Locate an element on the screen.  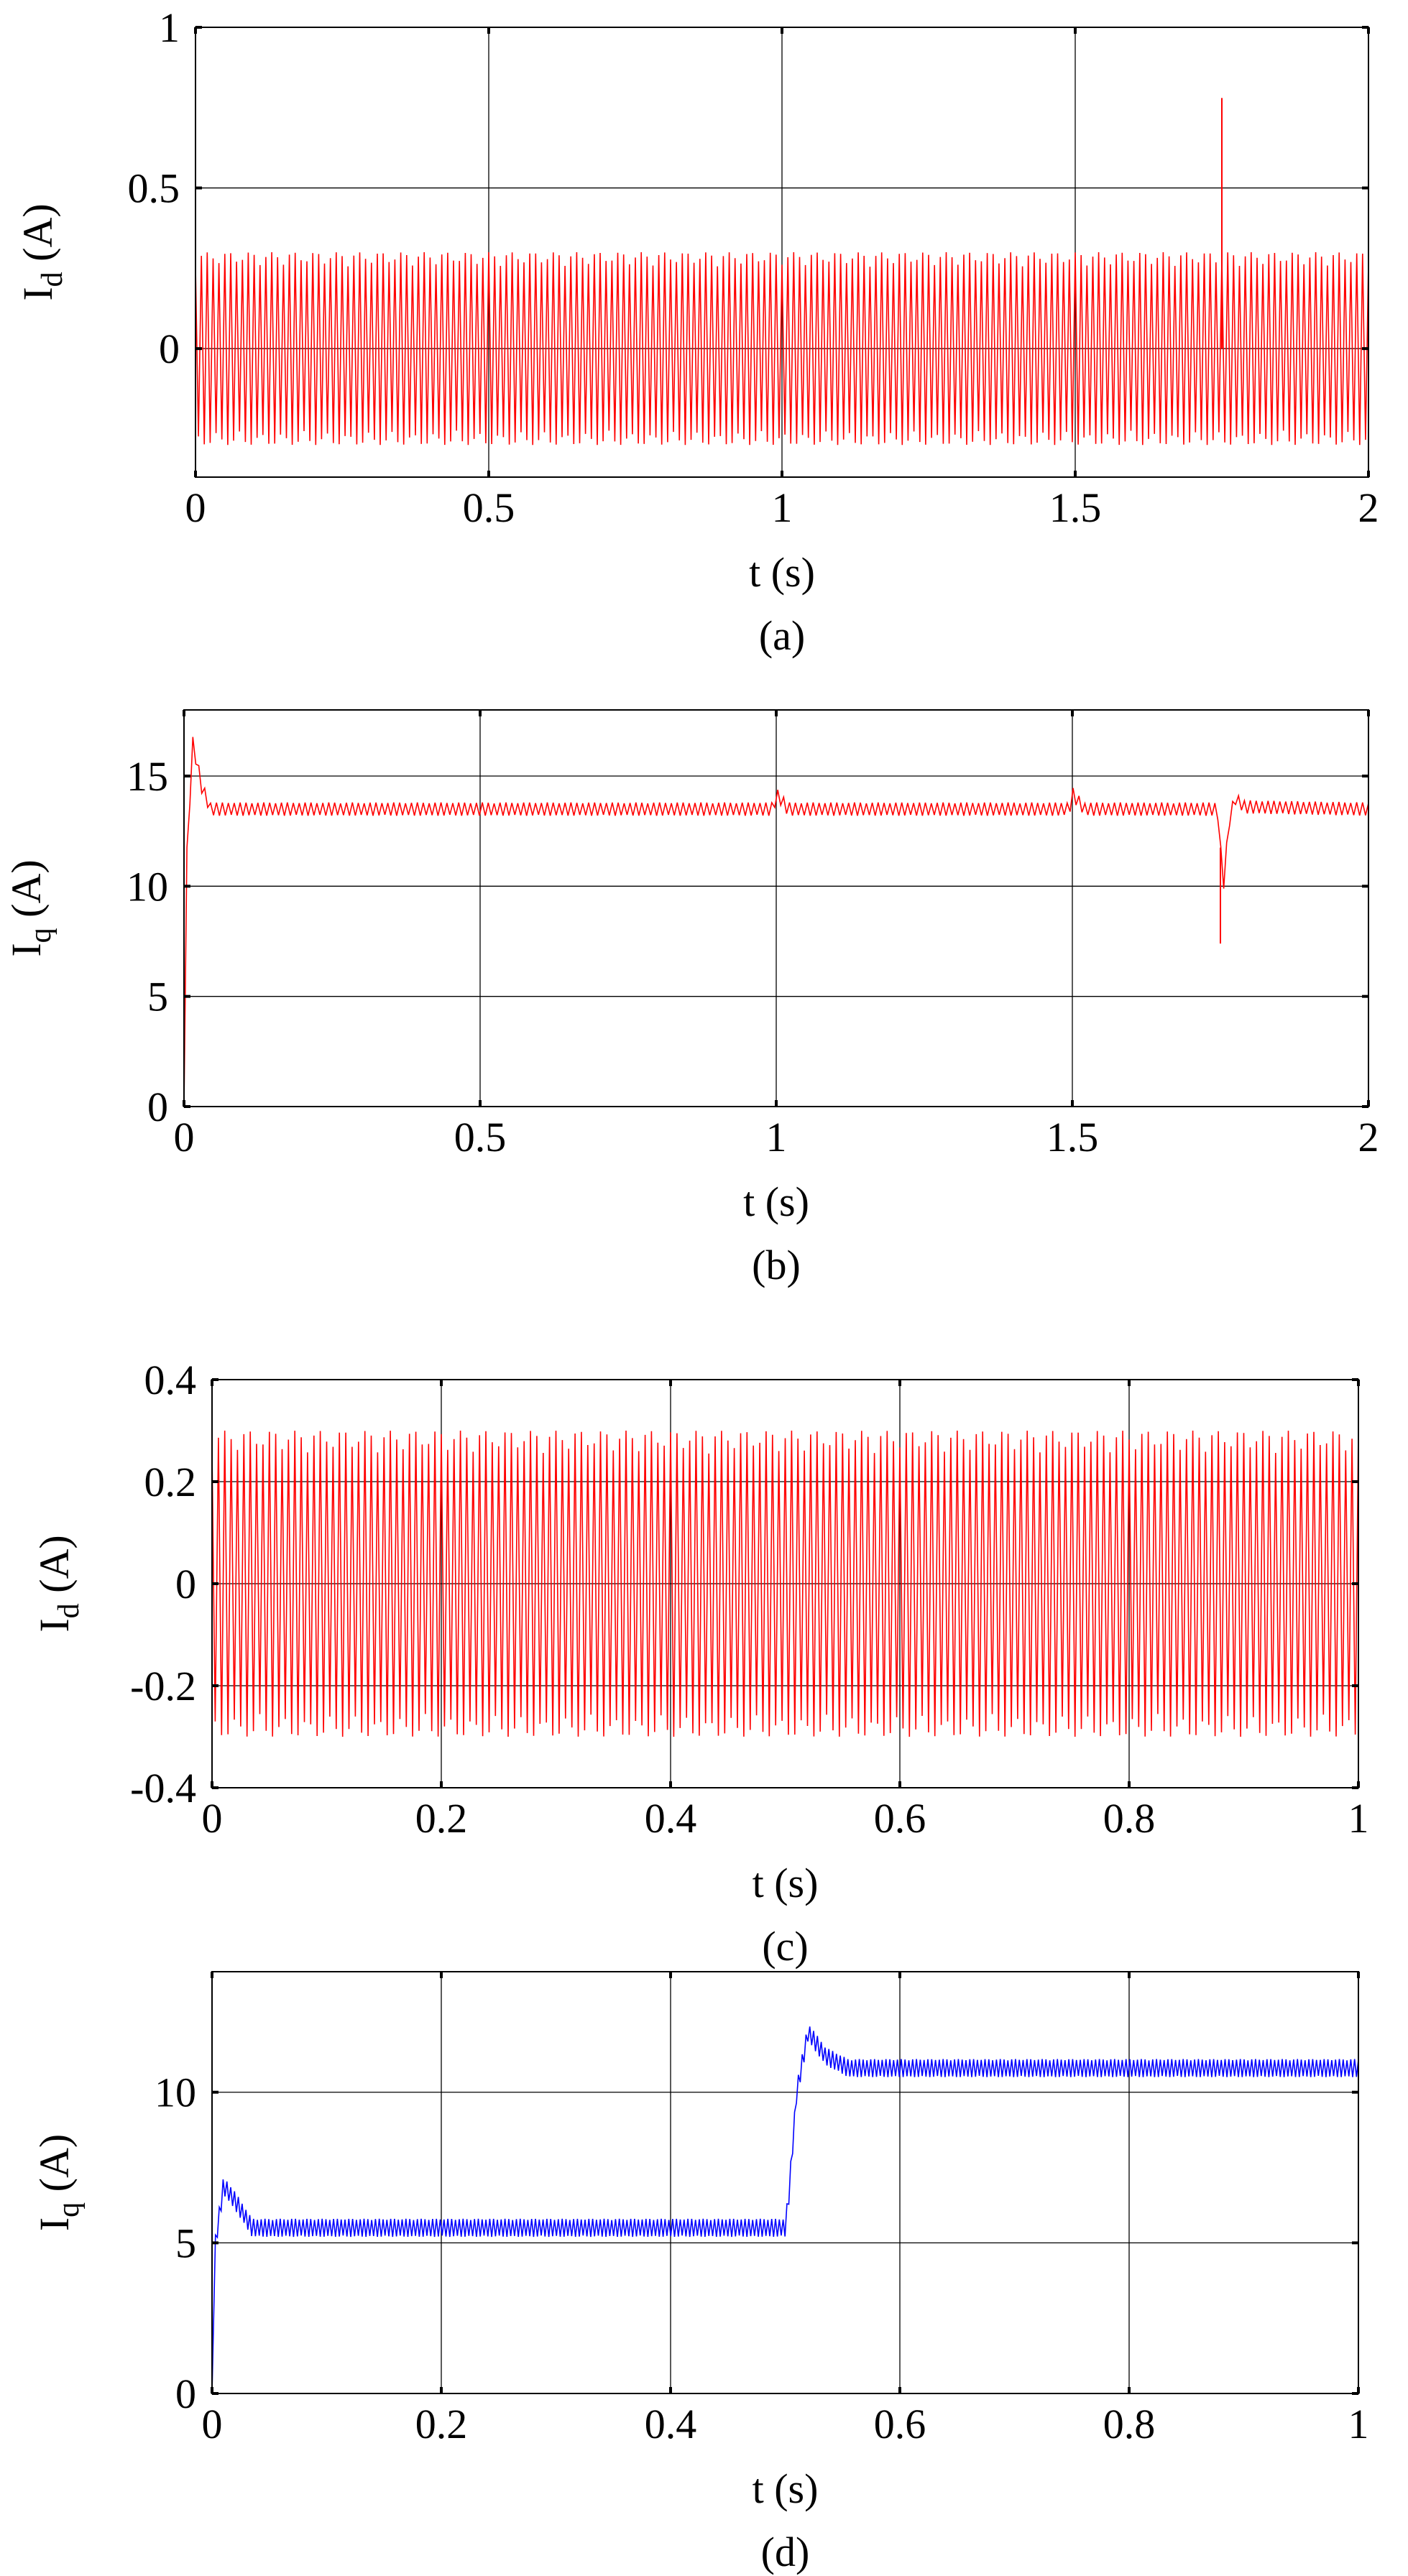
y-tick-label: 0.2 is located at coordinates (170, 1482).